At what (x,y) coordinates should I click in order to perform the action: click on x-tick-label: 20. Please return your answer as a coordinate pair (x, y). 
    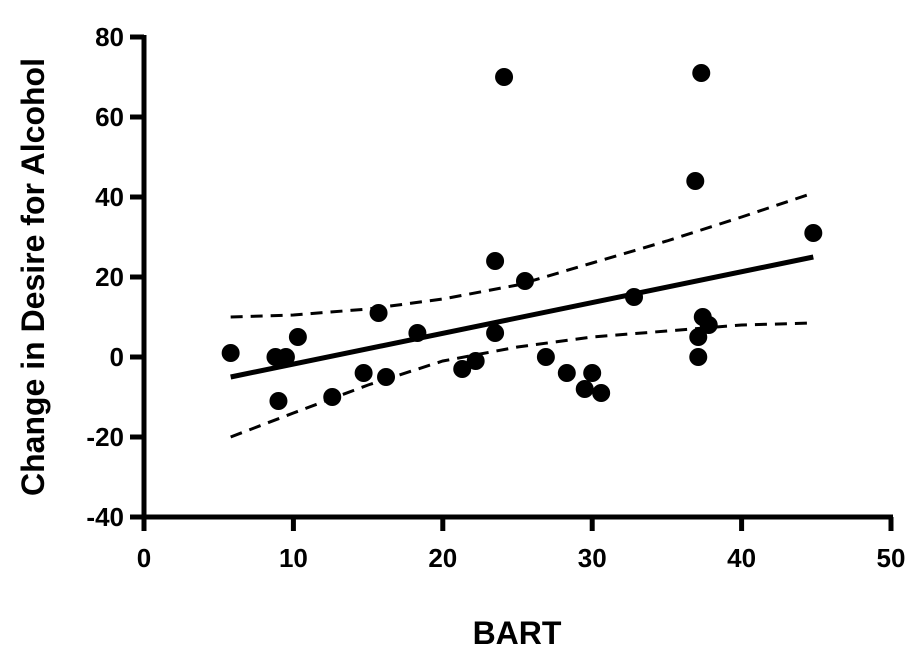
    Looking at the image, I should click on (442, 558).